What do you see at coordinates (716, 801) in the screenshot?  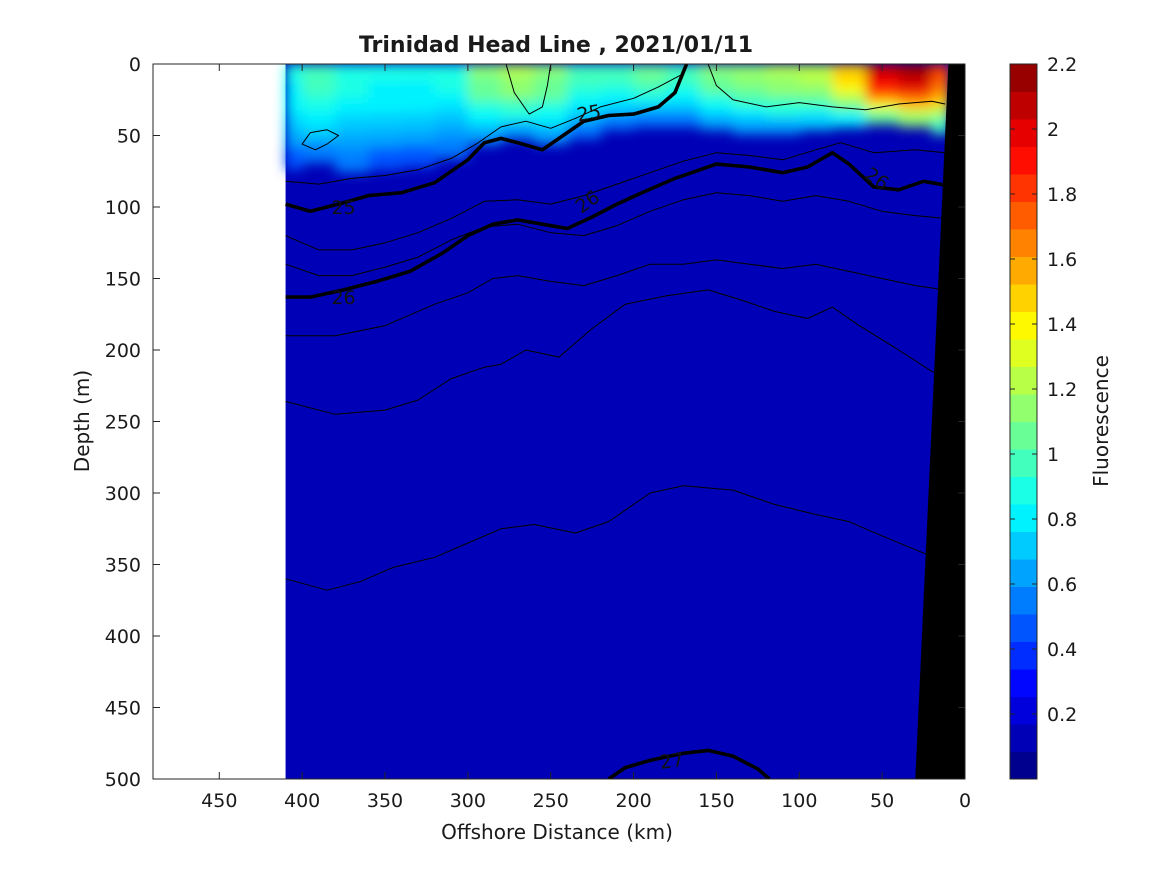 I see `x-tick-label: 150` at bounding box center [716, 801].